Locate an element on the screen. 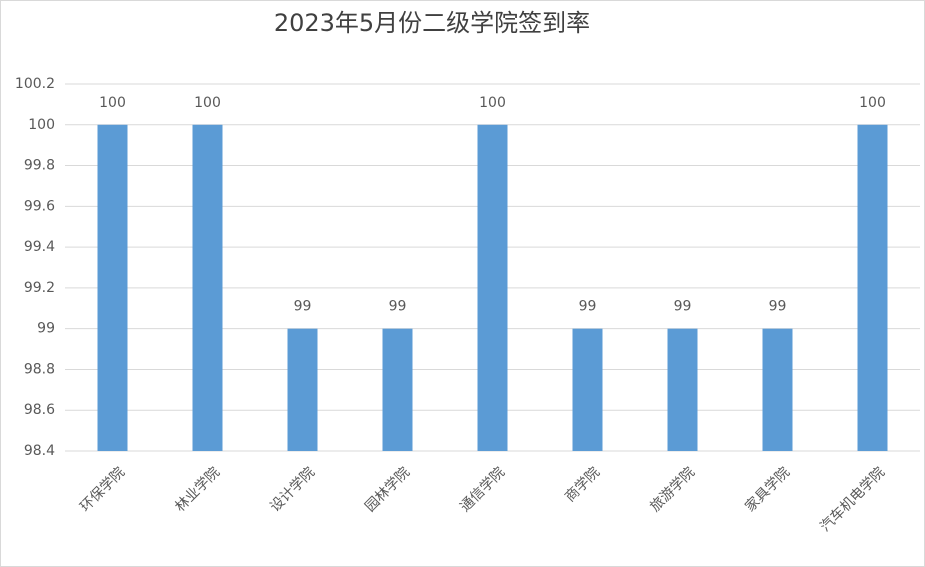 The width and height of the screenshot is (925, 567). y-tick-label: 99.4 is located at coordinates (39, 247).